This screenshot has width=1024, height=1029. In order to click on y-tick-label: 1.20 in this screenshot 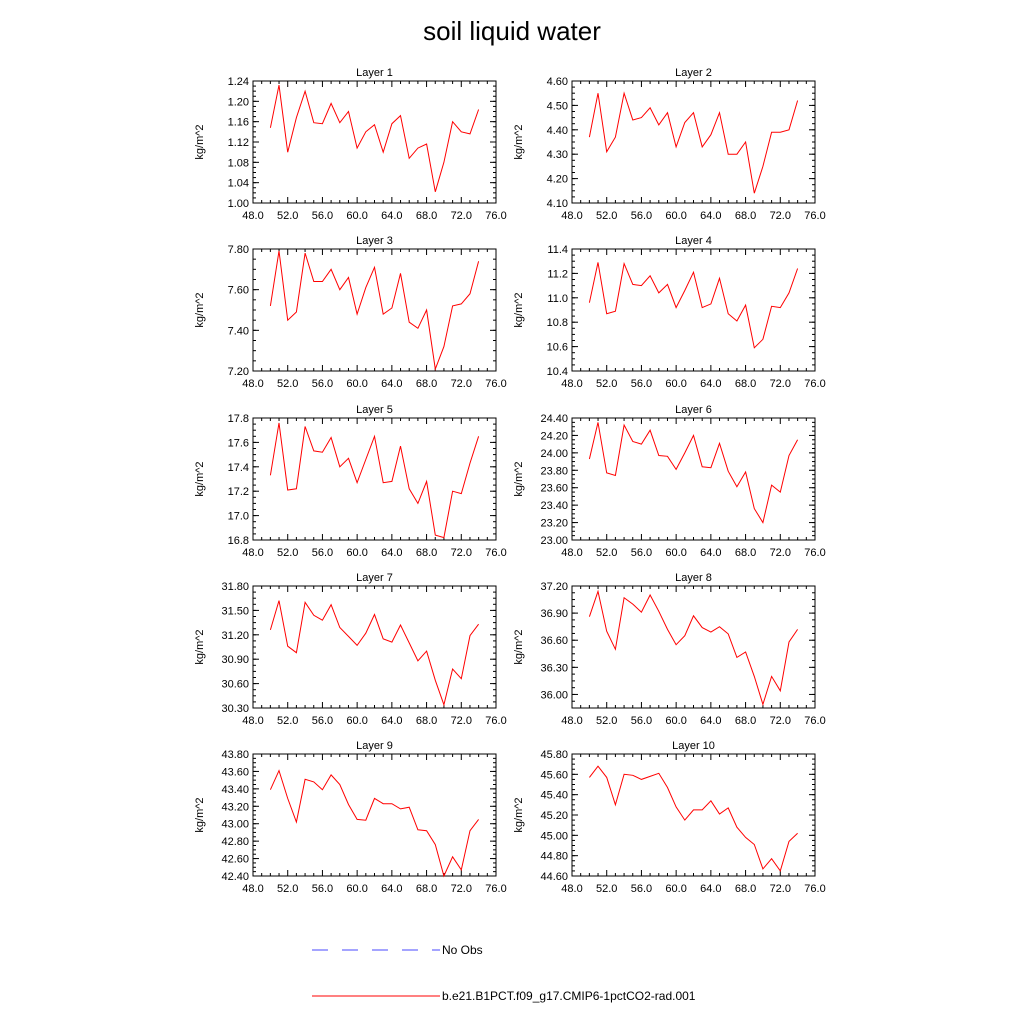, I will do `click(238, 102)`.